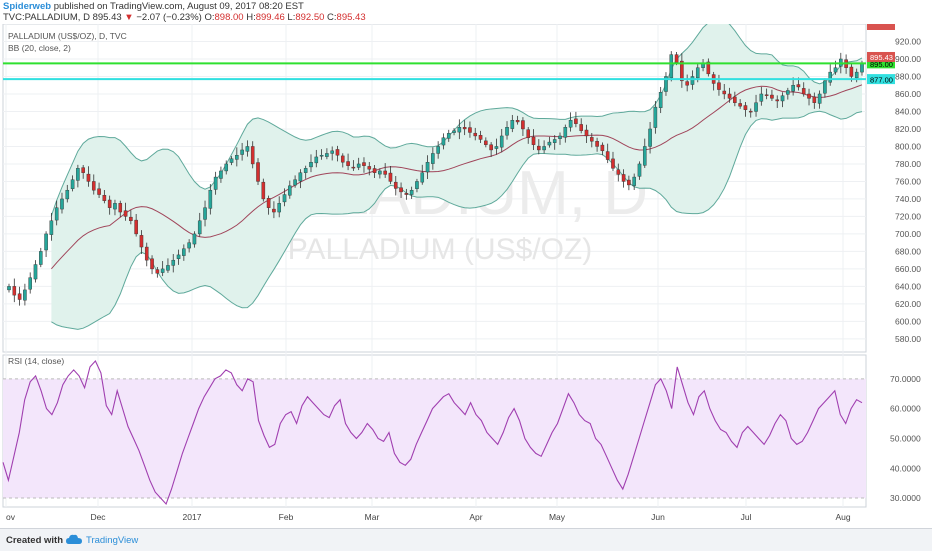 The width and height of the screenshot is (932, 551). I want to click on tradingview-brand: TradingView, so click(112, 540).